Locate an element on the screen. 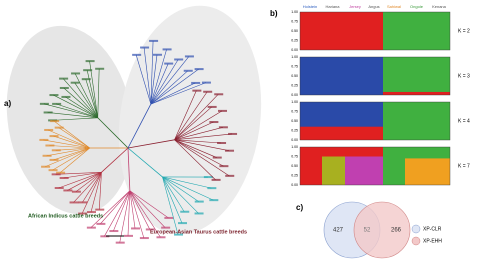 This screenshot has height=263, width=500. venn-count: 427 is located at coordinates (338, 231).